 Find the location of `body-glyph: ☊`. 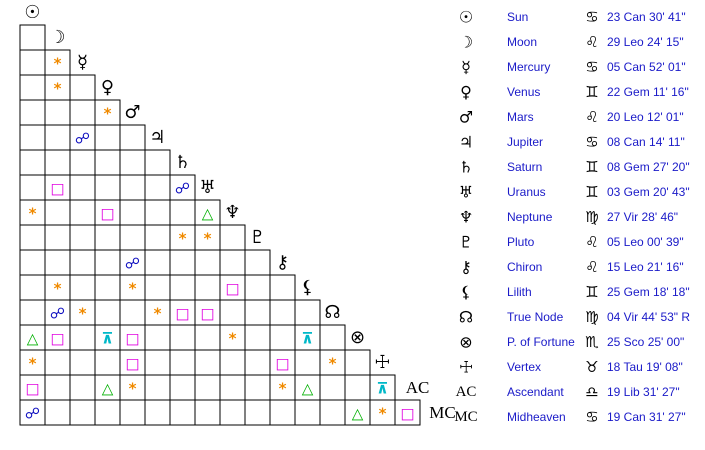

body-glyph: ☊ is located at coordinates (466, 317).